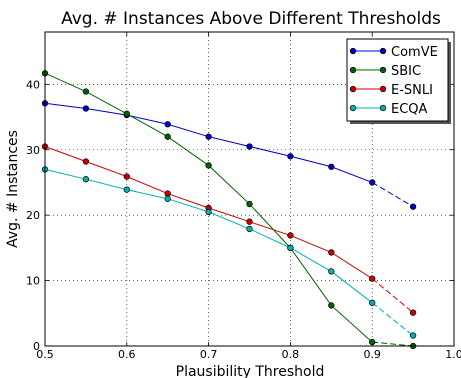  What do you see at coordinates (392, 195) in the screenshot?
I see `series-line-dashed-comve` at bounding box center [392, 195].